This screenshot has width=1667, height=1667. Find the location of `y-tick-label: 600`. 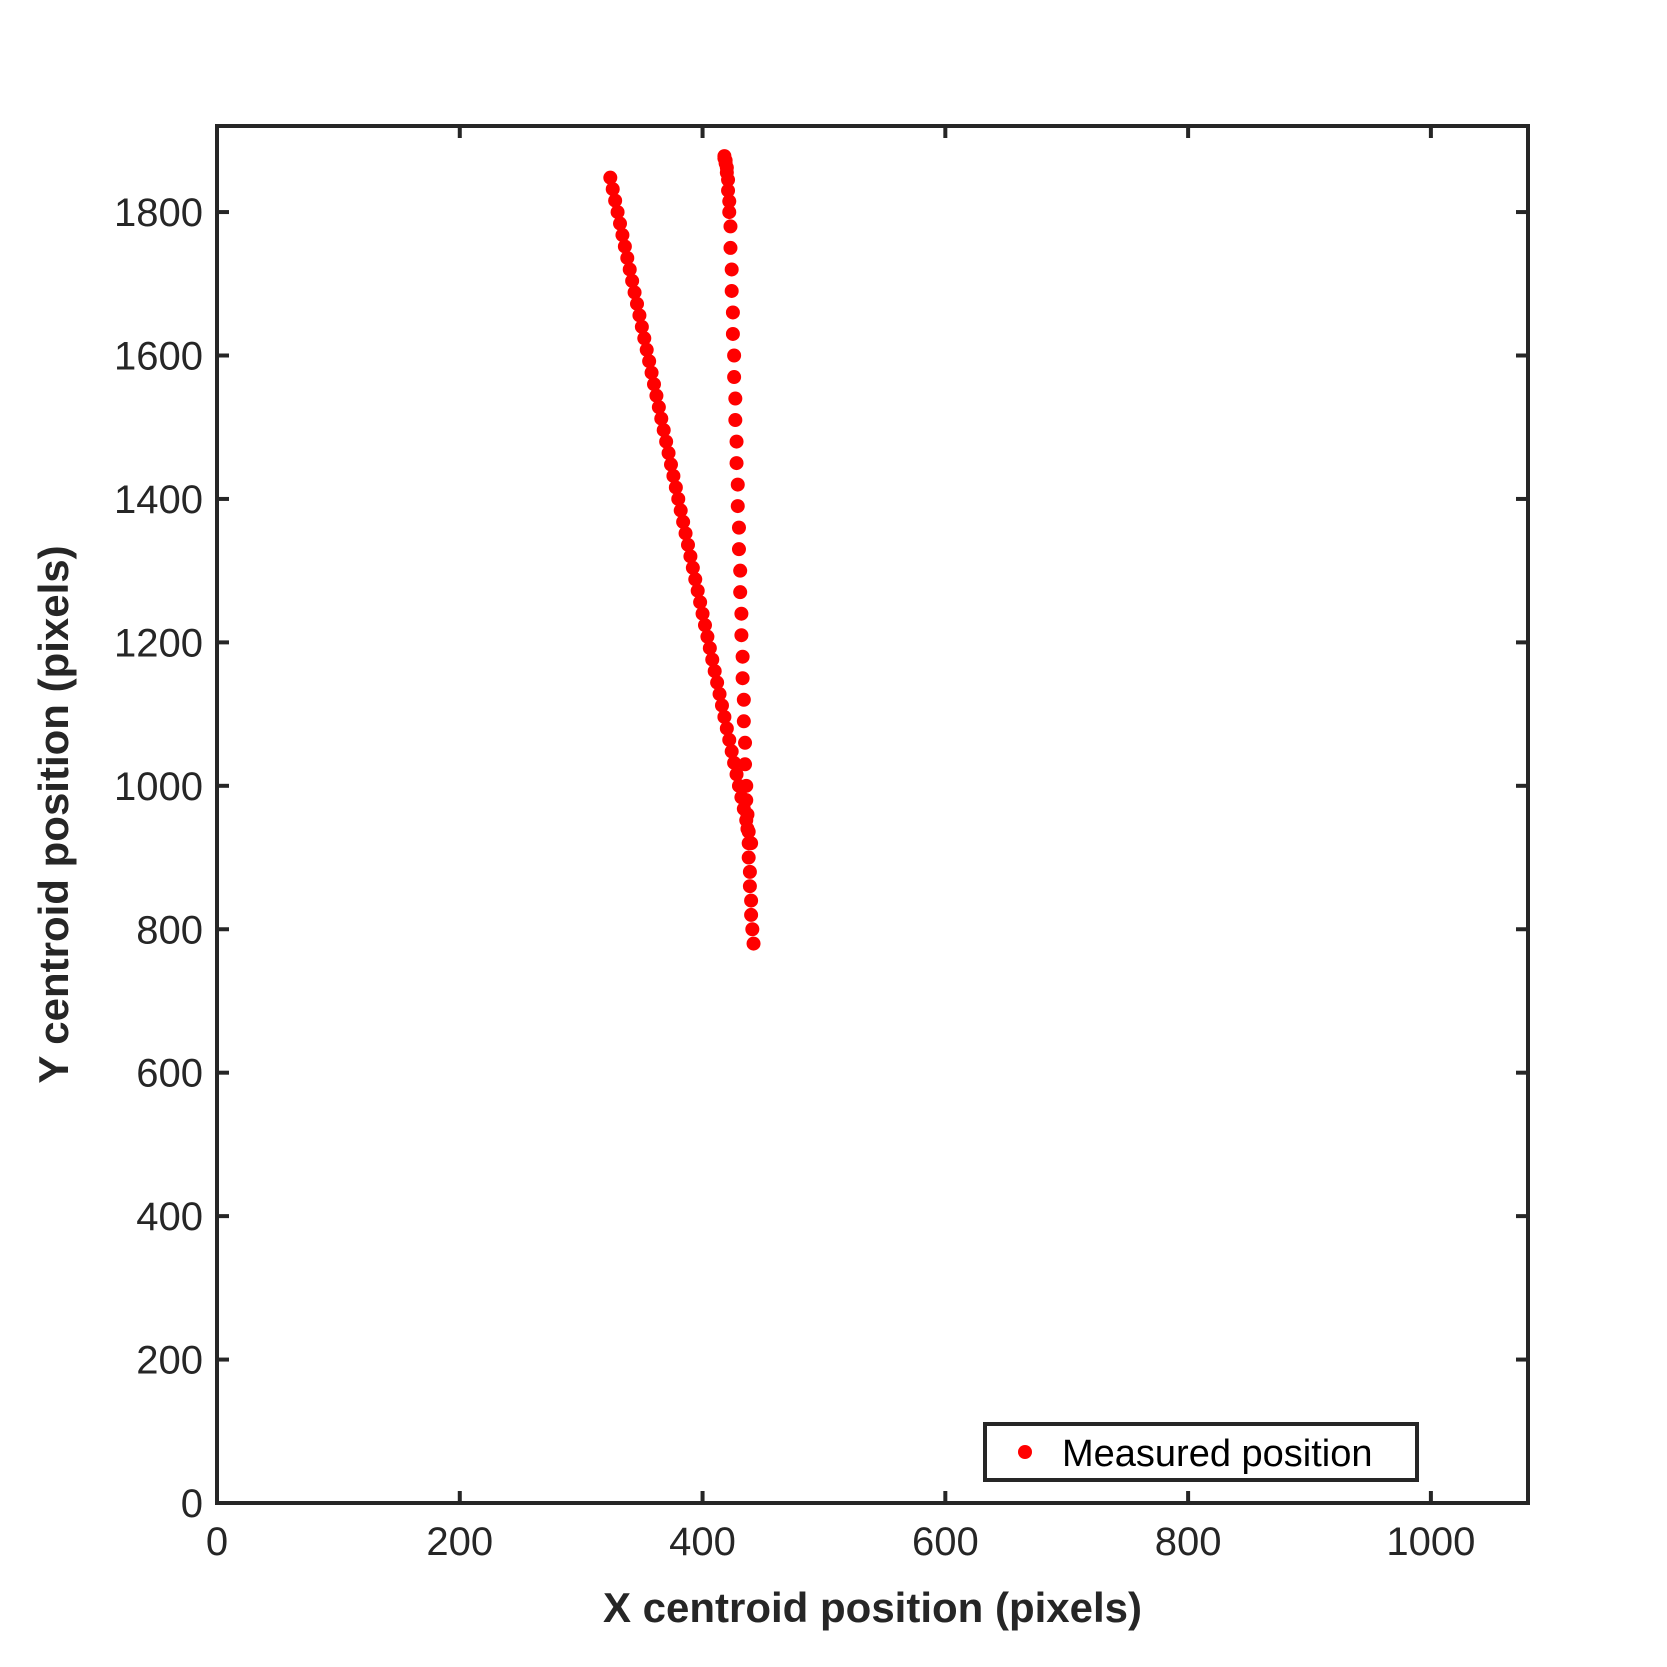

y-tick-label: 600 is located at coordinates (169, 1074).